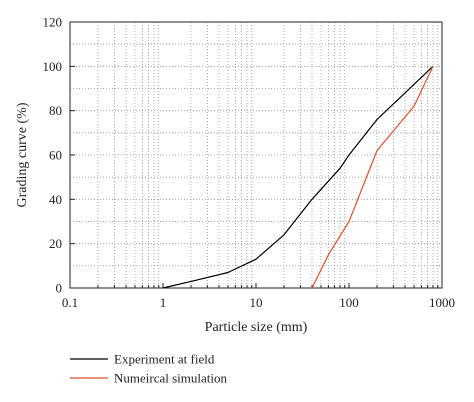 This screenshot has height=402, width=474. What do you see at coordinates (256, 302) in the screenshot?
I see `x-tick-label: 10` at bounding box center [256, 302].